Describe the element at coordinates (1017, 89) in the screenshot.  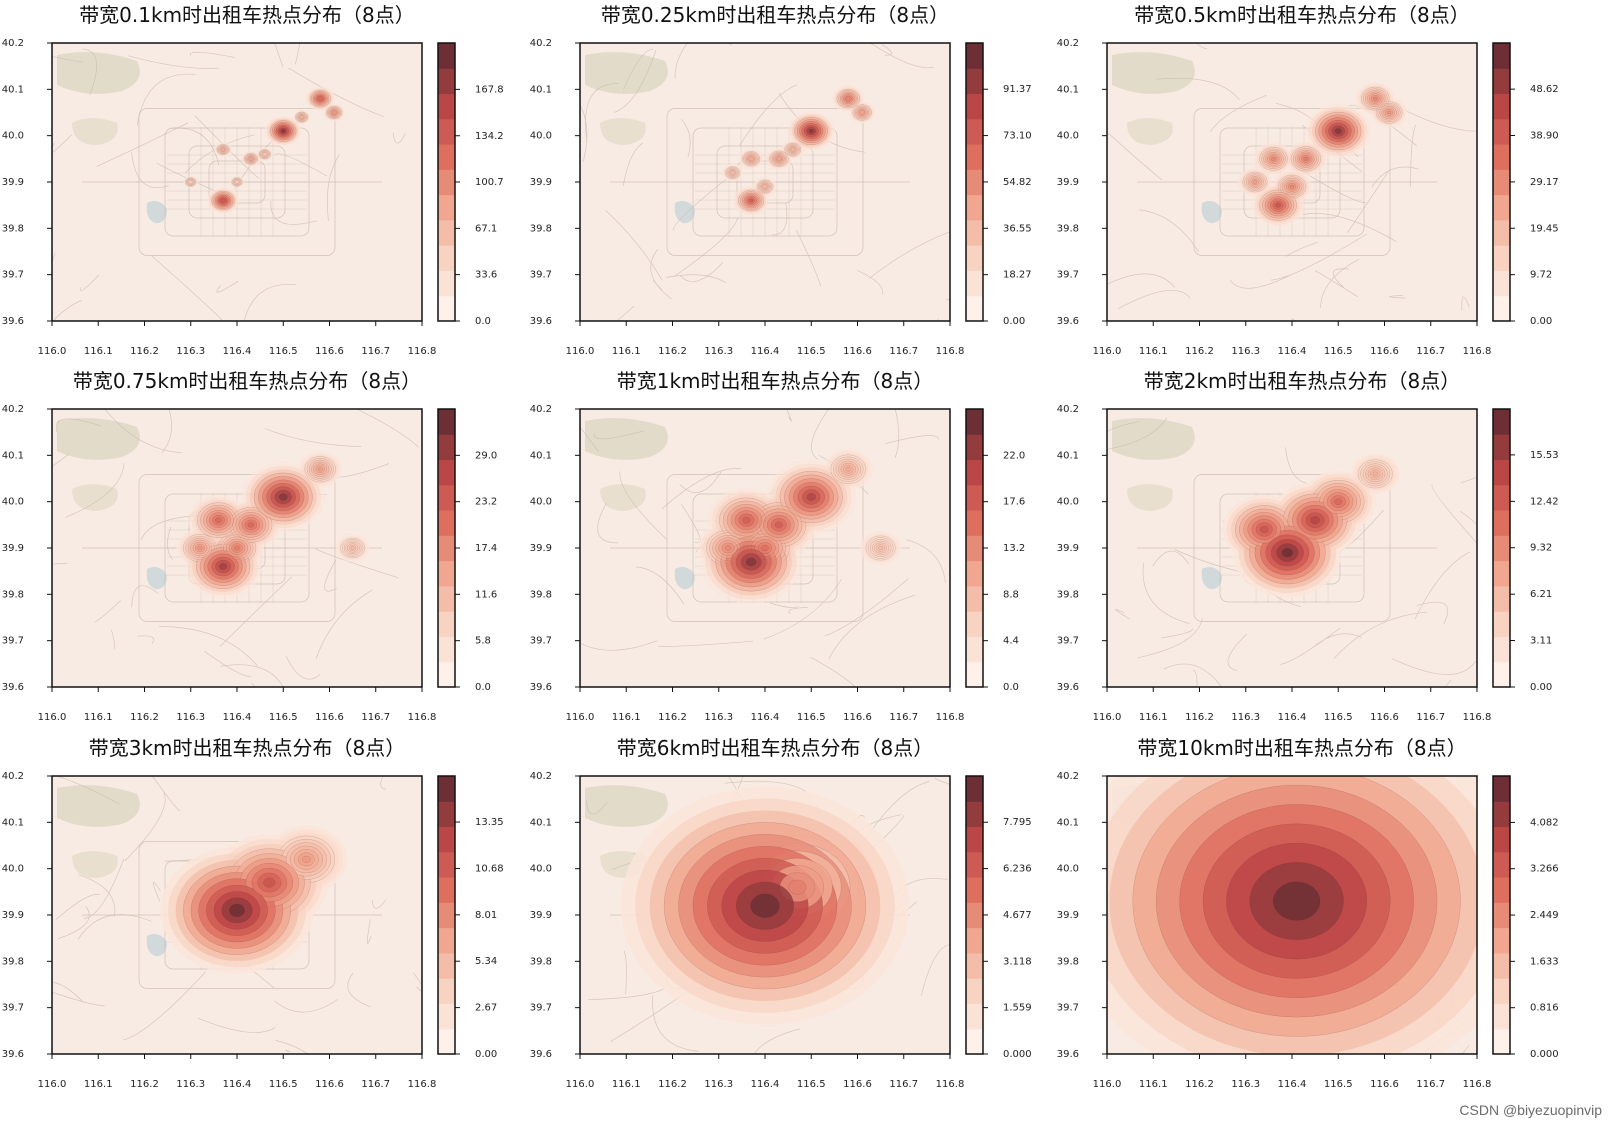
I see `colorbar-tick-label: 91.37` at that location.